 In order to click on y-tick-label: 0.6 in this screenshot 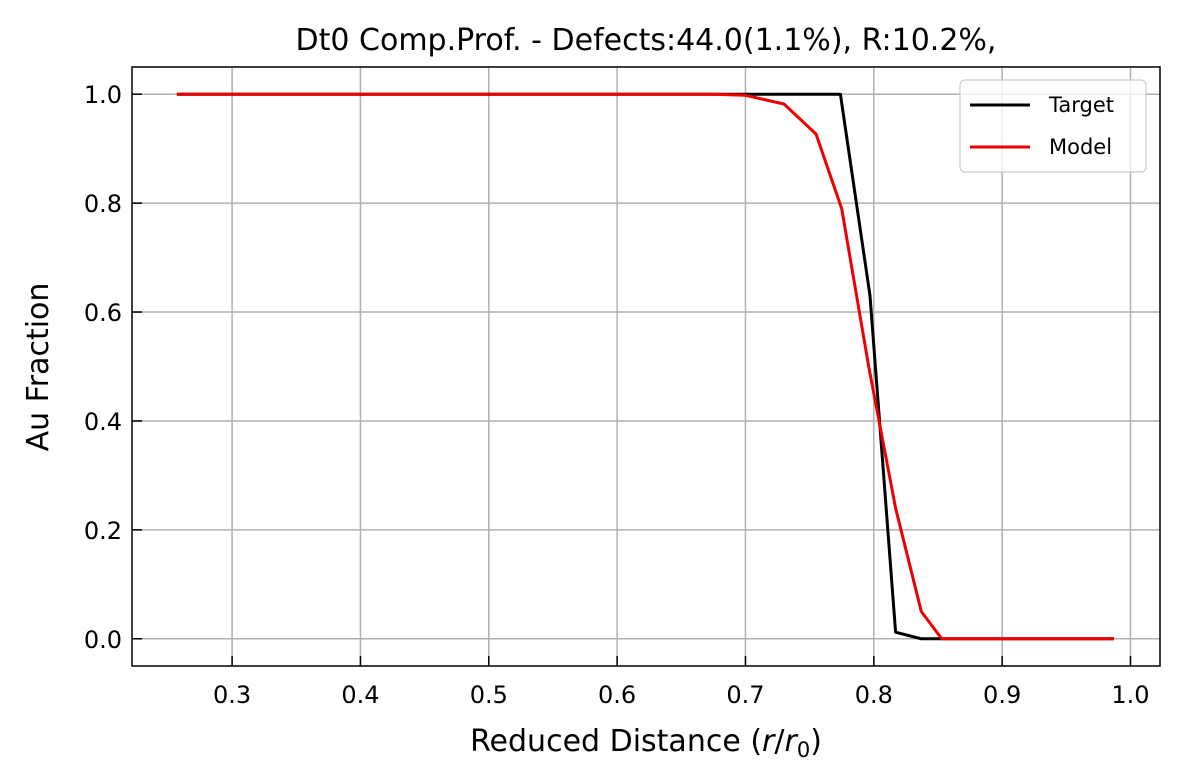, I will do `click(103, 313)`.